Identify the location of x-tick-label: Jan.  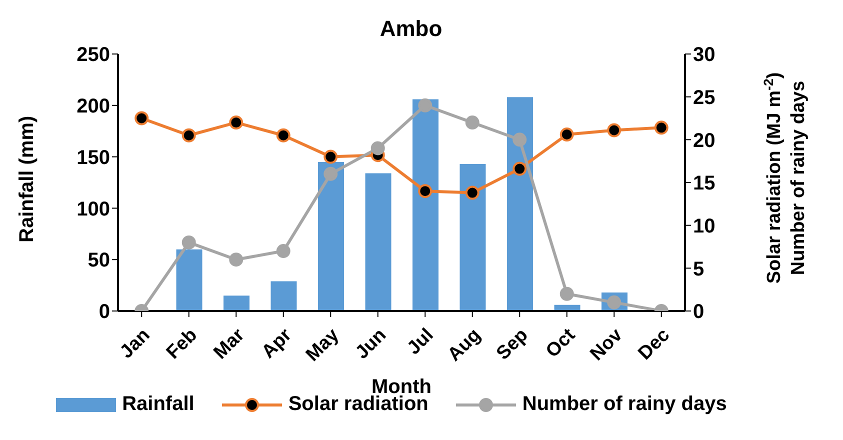
(135, 343).